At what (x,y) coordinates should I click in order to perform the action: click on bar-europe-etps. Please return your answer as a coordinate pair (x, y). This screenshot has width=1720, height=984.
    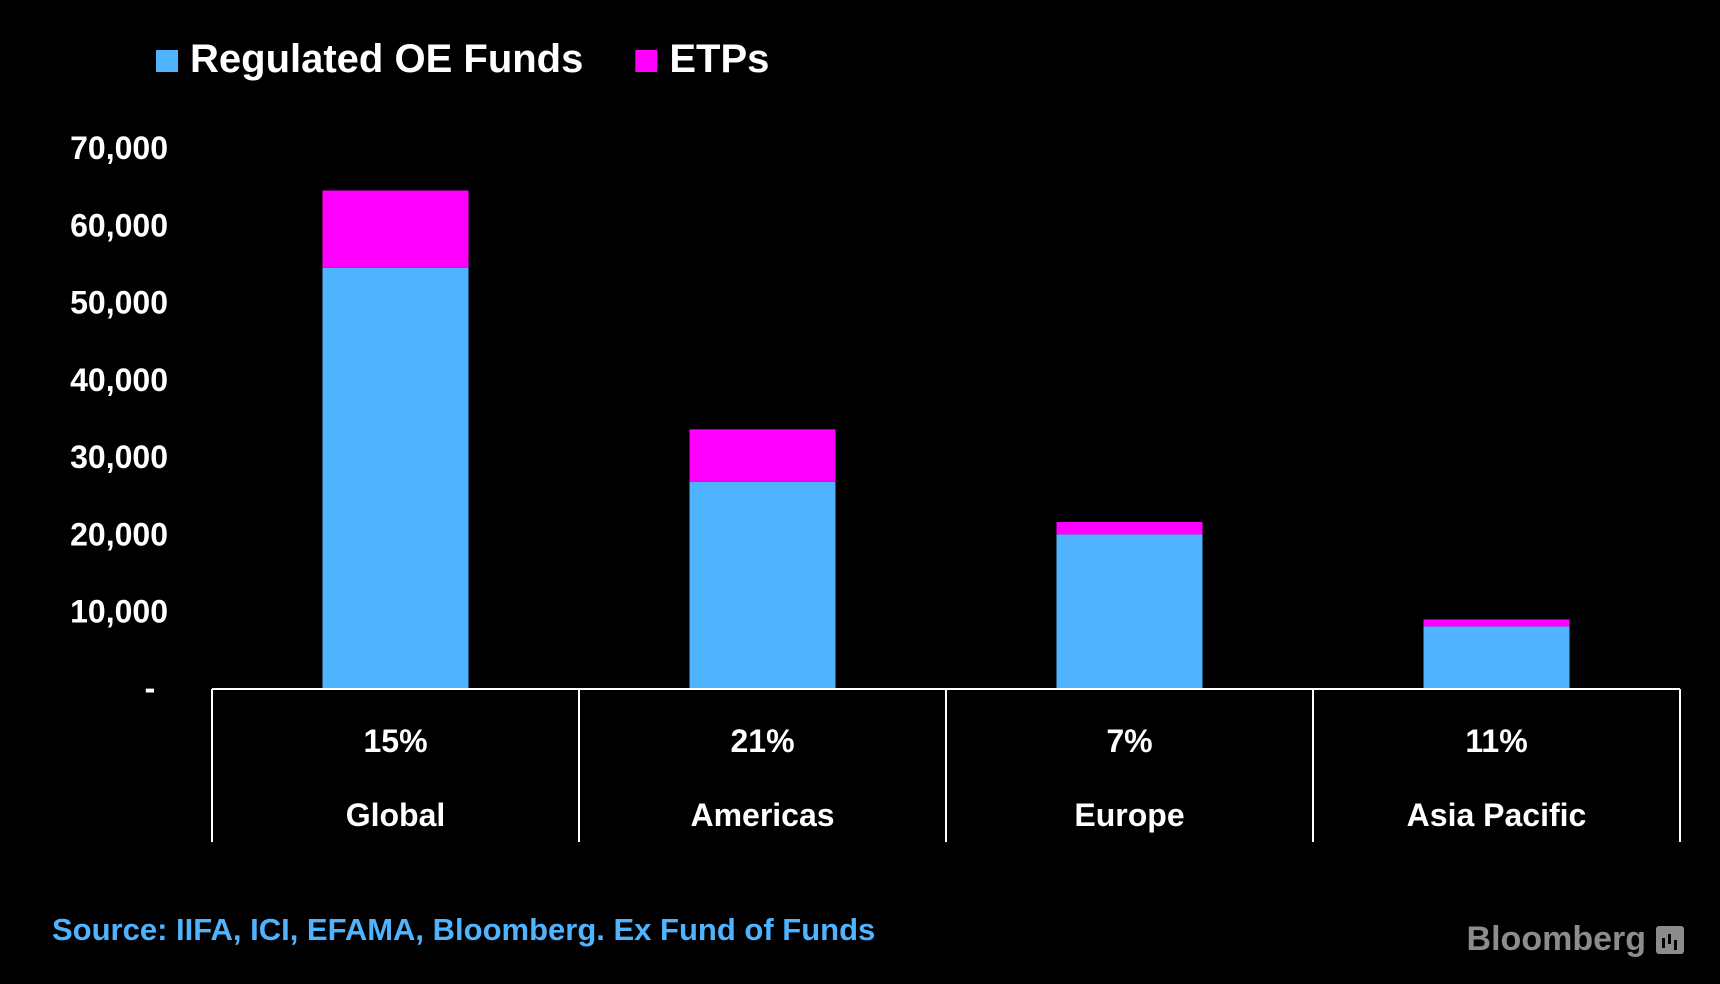
    Looking at the image, I should click on (1129, 528).